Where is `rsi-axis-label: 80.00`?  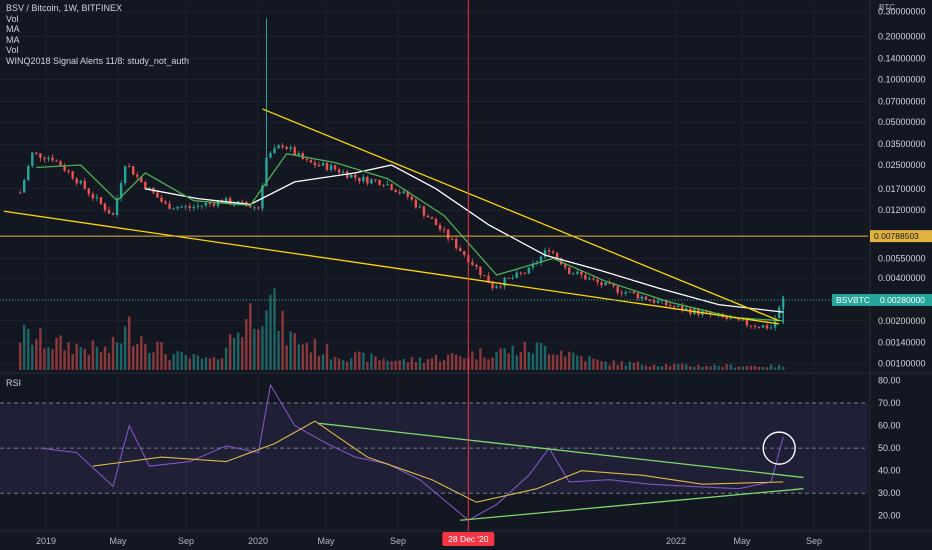
rsi-axis-label: 80.00 is located at coordinates (889, 381).